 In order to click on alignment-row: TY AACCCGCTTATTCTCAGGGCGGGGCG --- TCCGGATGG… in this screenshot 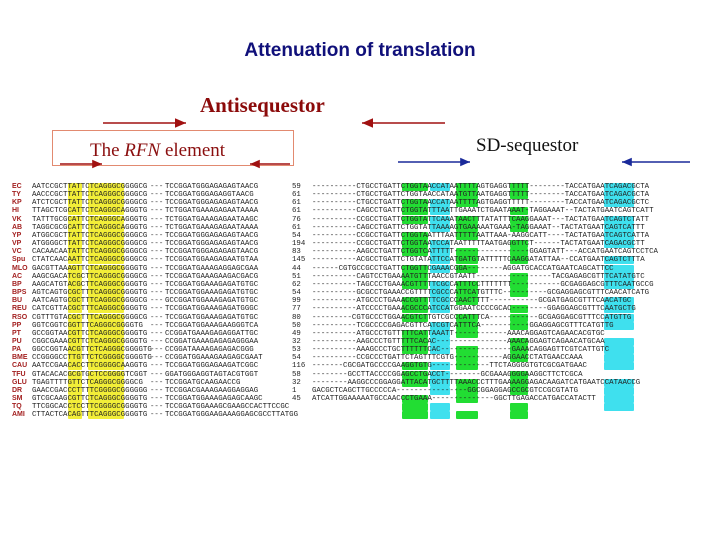, I will do `click(365, 195)`.